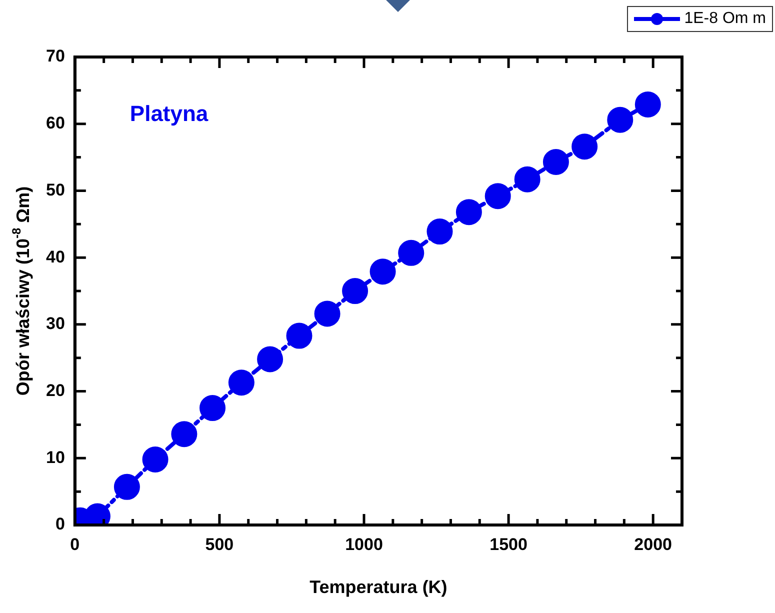 This screenshot has height=613, width=775. Describe the element at coordinates (21, 291) in the screenshot. I see `y-axis-title: Opór właściwy (10-8 Ωm)` at that location.